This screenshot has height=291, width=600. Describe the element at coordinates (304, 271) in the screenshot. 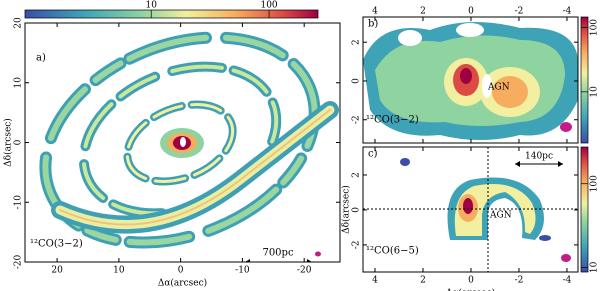

I see `x-tick-label: -20` at that location.